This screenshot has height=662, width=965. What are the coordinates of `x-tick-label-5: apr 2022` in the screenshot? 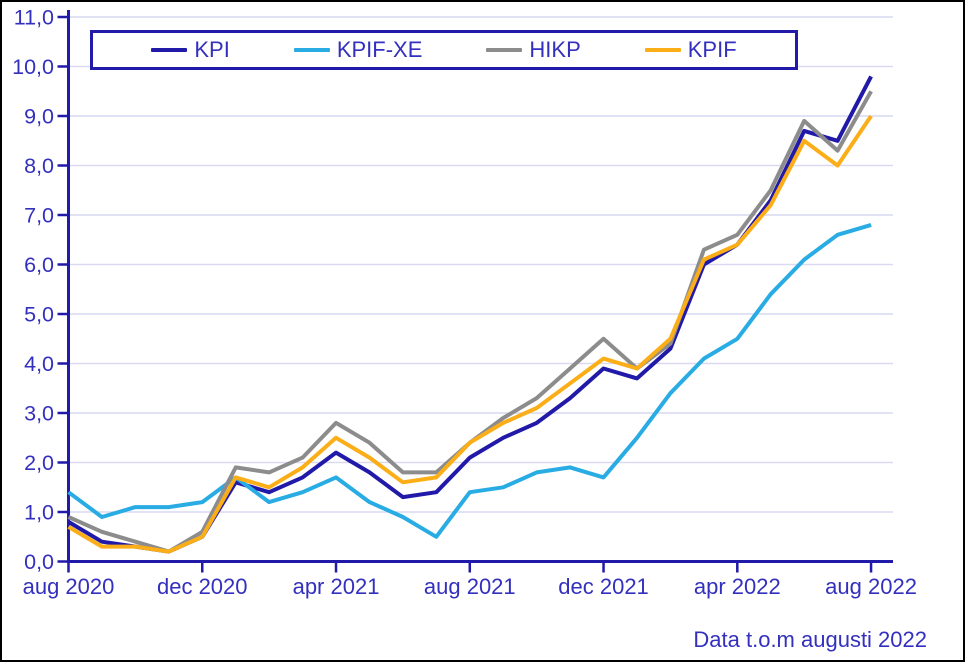 It's located at (737, 586).